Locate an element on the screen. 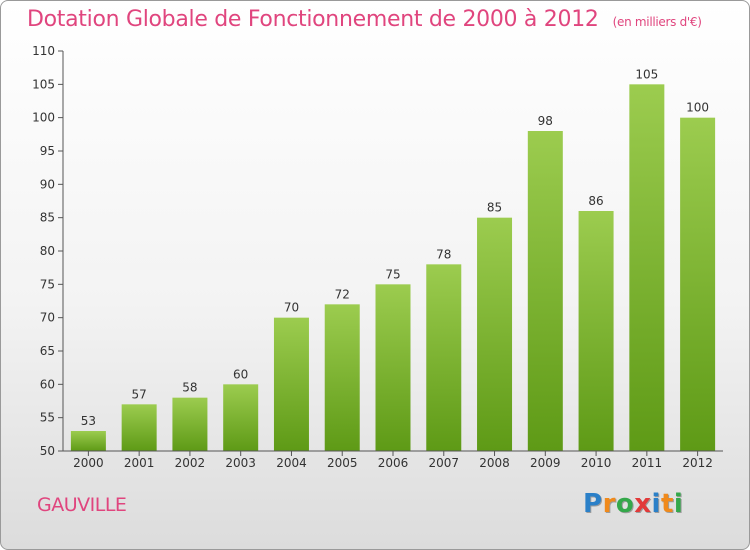 The height and width of the screenshot is (550, 750). data-label-2010: 86 is located at coordinates (595, 201).